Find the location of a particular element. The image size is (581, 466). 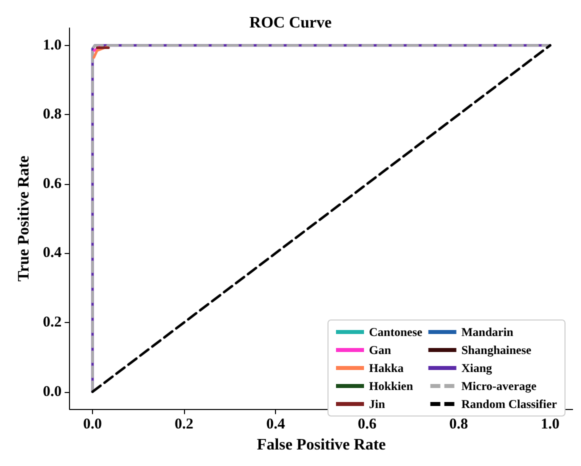

x-tick-label: 0.6 is located at coordinates (367, 424).